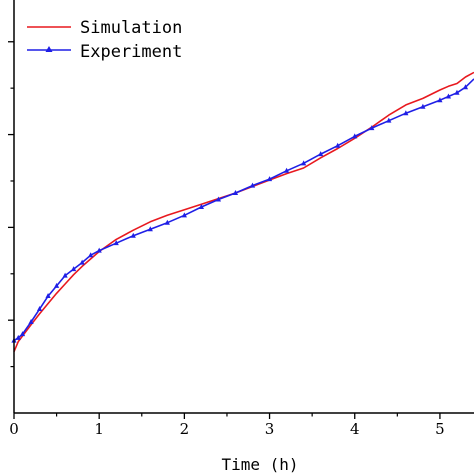 This screenshot has height=474, width=474. I want to click on tick-labels: 0 1 2 3 4 5, so click(226, 429).